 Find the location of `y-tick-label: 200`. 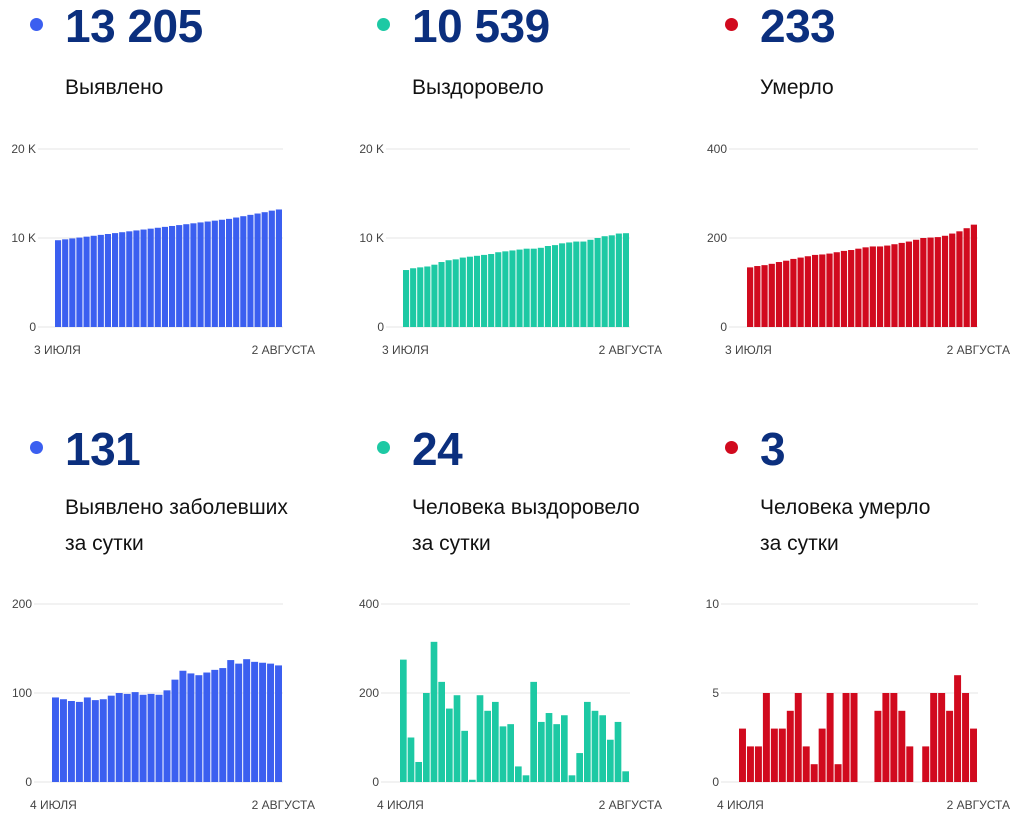

y-tick-label: 200 is located at coordinates (369, 693).